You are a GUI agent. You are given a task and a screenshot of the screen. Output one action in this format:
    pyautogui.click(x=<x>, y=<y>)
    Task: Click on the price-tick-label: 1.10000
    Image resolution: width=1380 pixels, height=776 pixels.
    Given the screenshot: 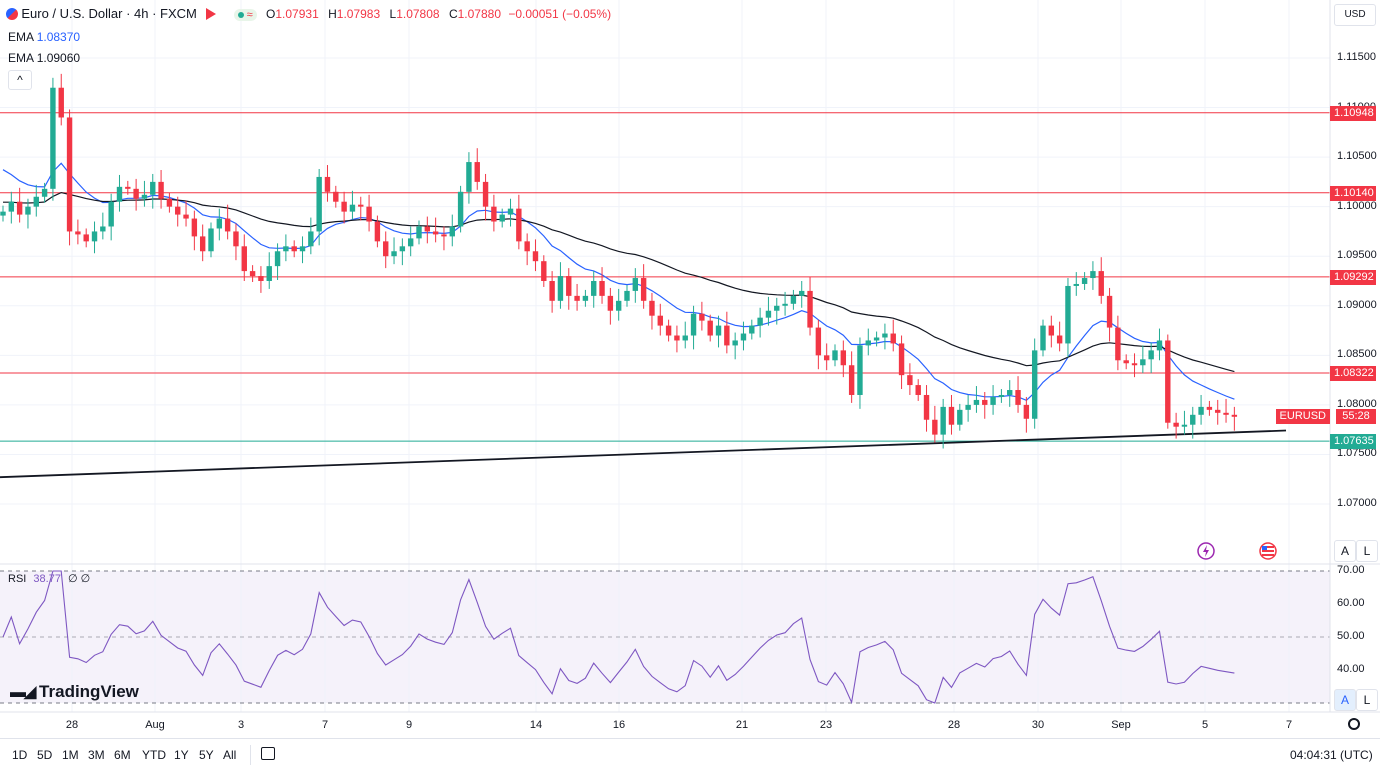 What is the action you would take?
    pyautogui.click(x=1357, y=205)
    